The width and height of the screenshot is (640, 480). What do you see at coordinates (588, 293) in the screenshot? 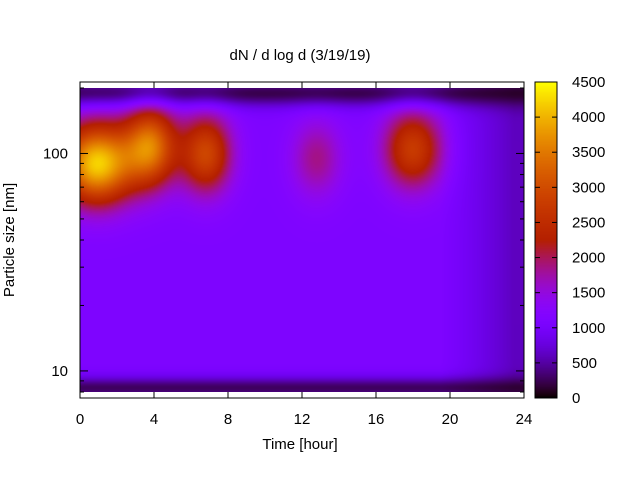
I see `colorbar-tick-label: 1500` at bounding box center [588, 293].